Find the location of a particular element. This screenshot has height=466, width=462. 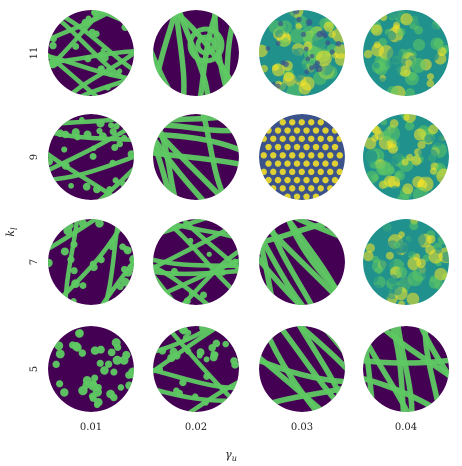

col-tick-label: 0.02 is located at coordinates (196, 427).